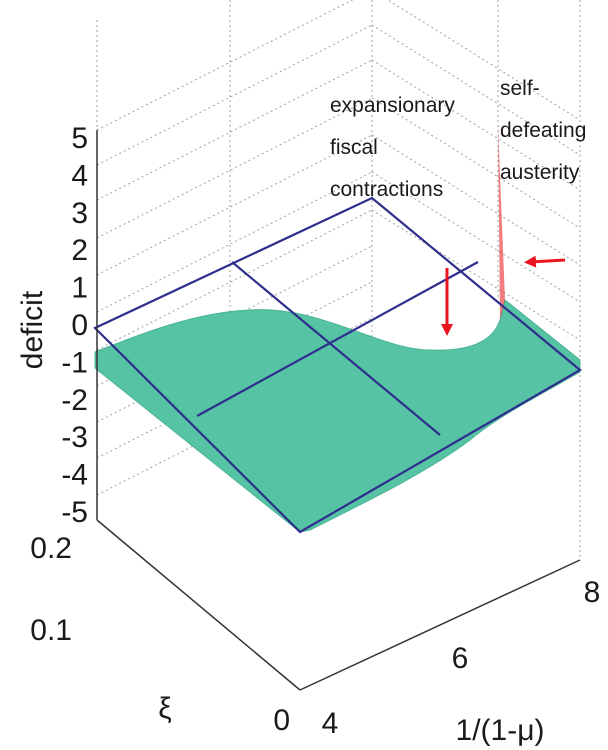  I want to click on annotation-arrows, so click(503, 295).